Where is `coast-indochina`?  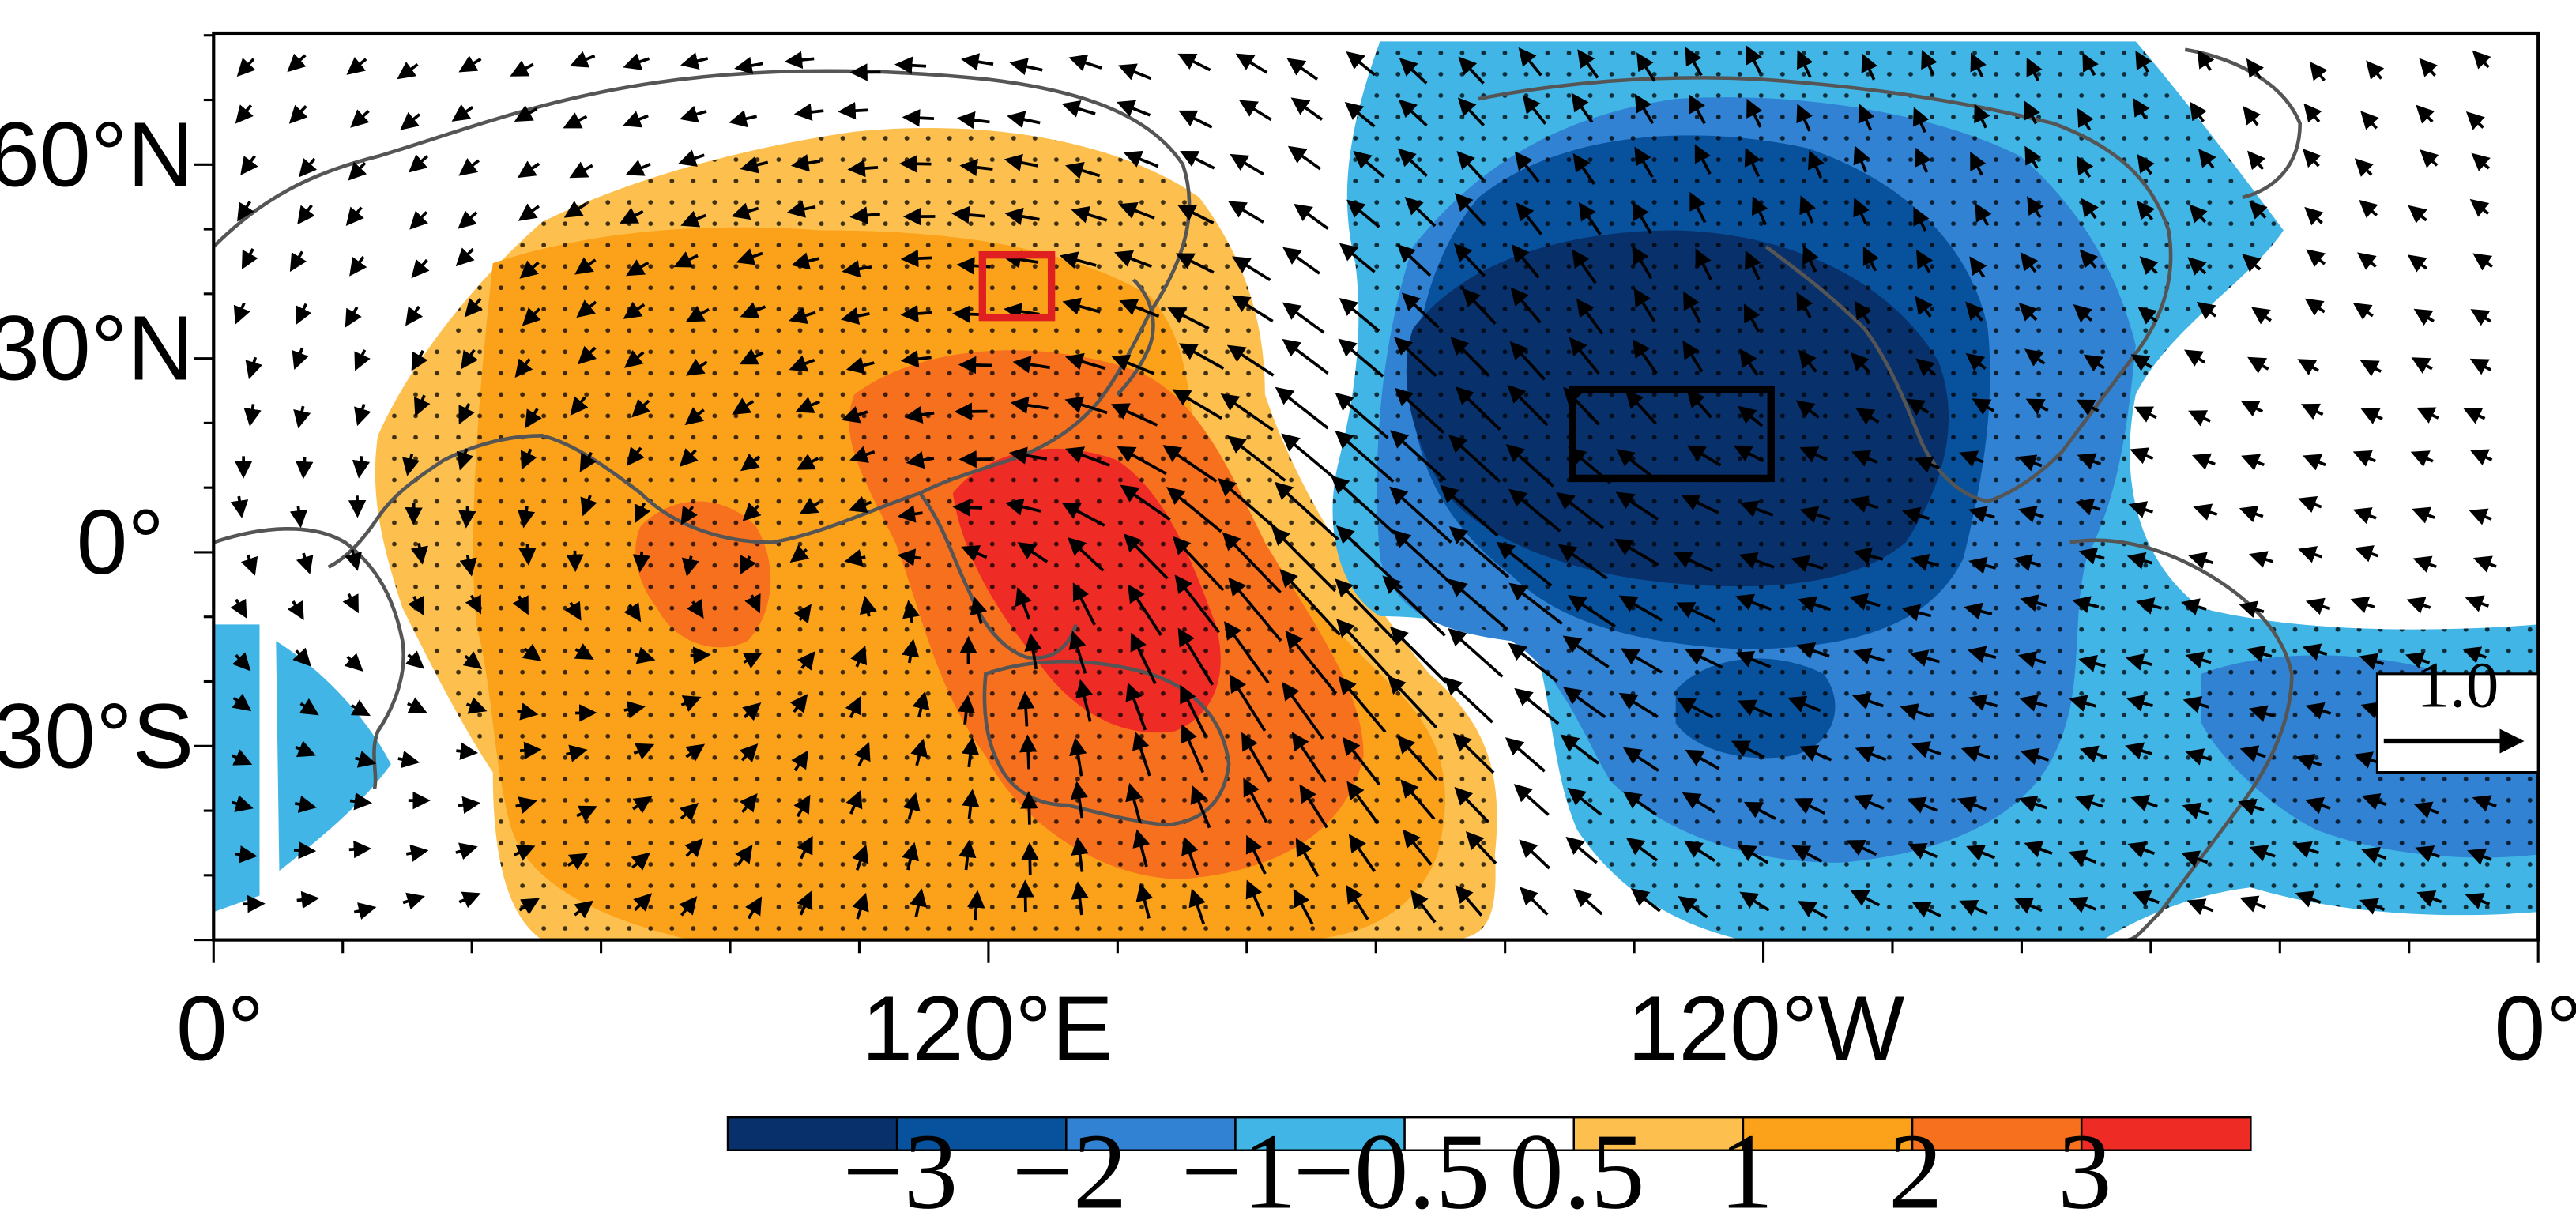 coast-indochina is located at coordinates (998, 575).